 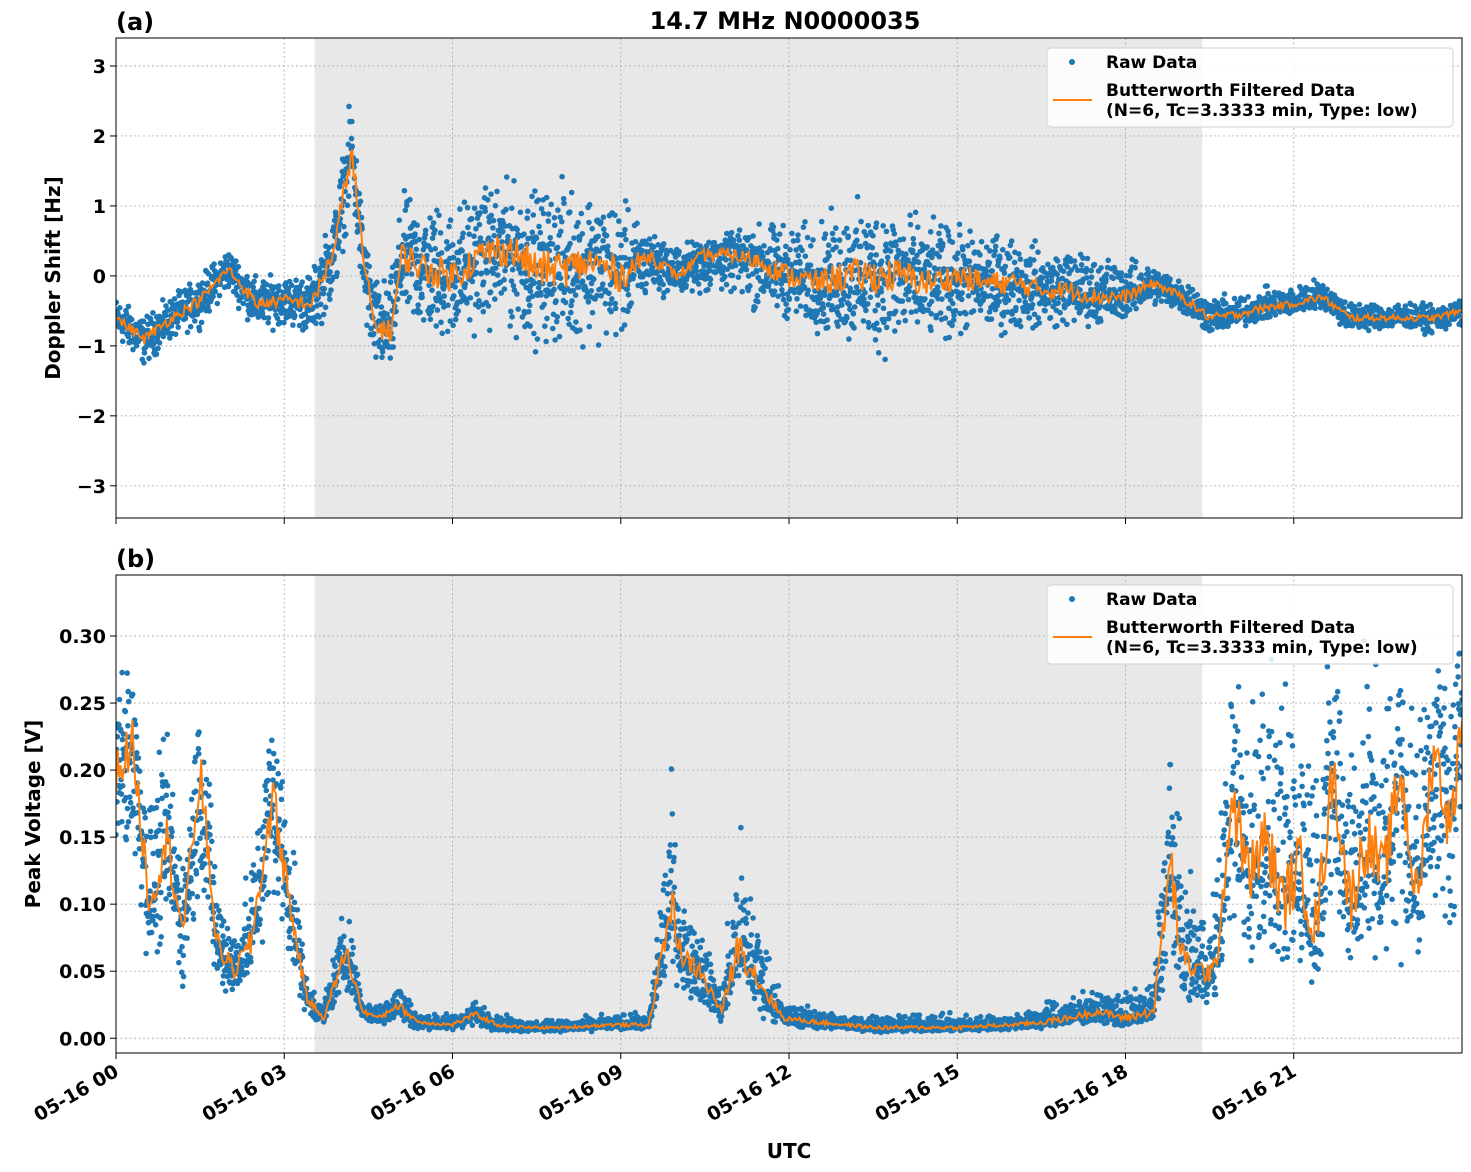 I want to click on x-tick-label: 05-16 15, so click(x=917, y=1093).